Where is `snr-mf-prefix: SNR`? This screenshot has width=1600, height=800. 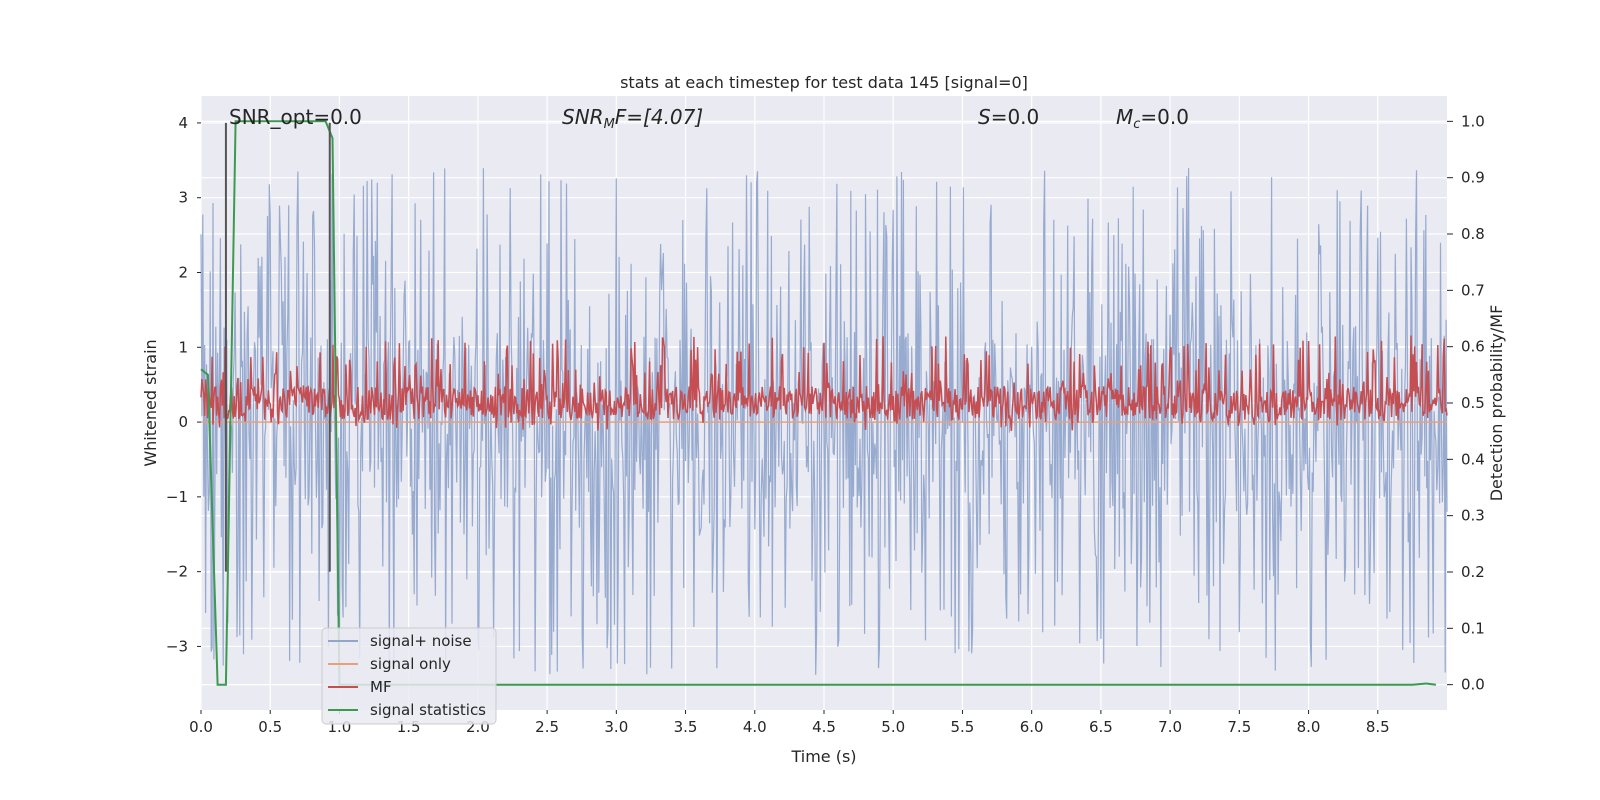 snr-mf-prefix: SNR is located at coordinates (583, 117).